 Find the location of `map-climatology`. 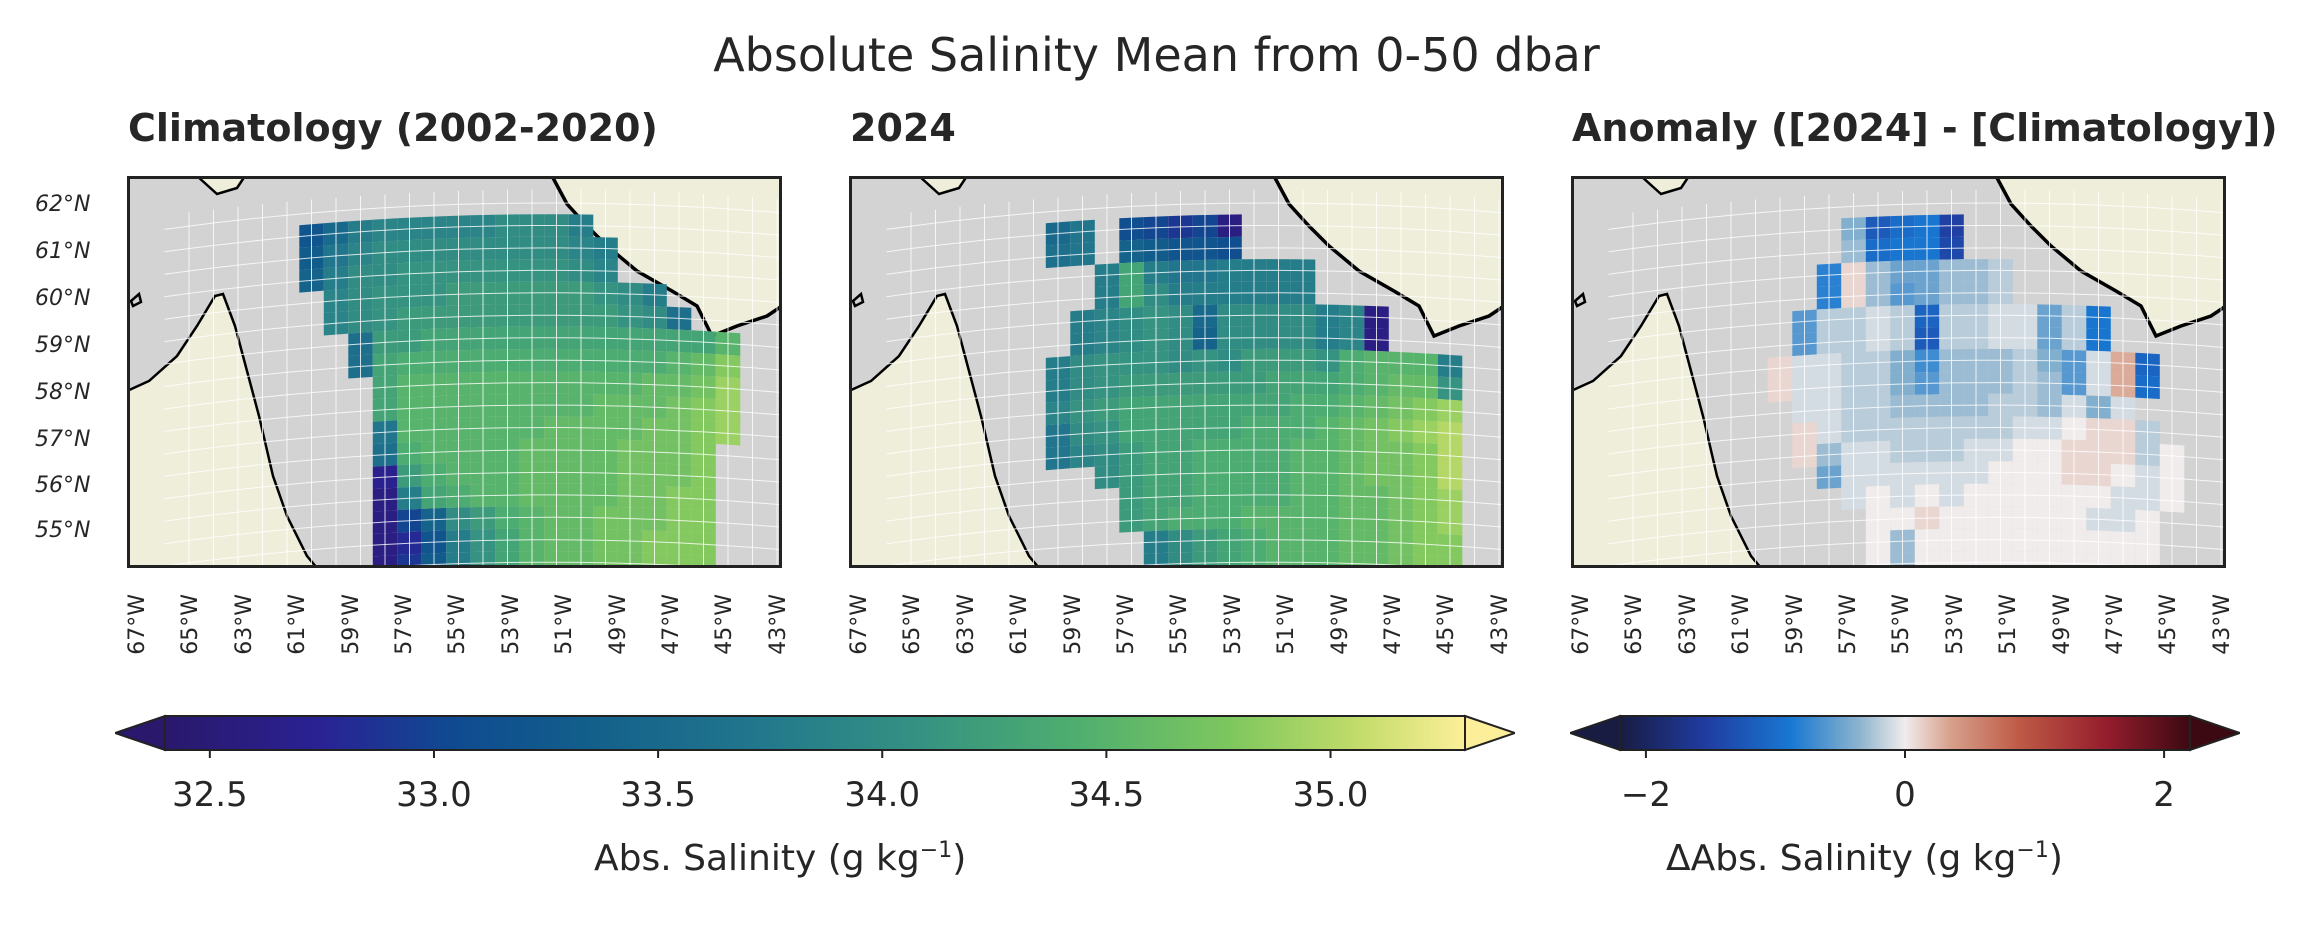

map-climatology is located at coordinates (454, 372).